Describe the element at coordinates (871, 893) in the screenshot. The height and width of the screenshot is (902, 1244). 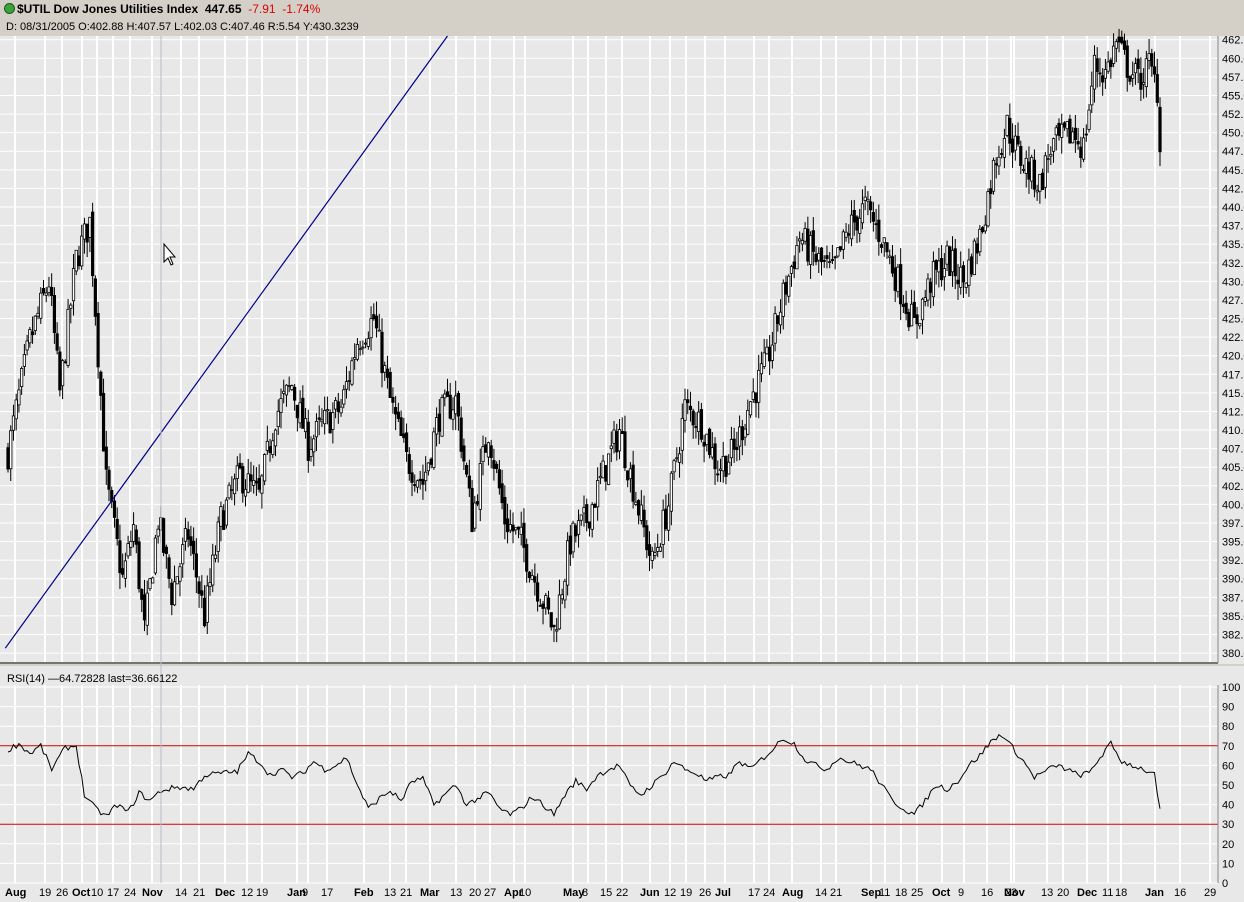
I see `x-tick-label: Sep` at that location.